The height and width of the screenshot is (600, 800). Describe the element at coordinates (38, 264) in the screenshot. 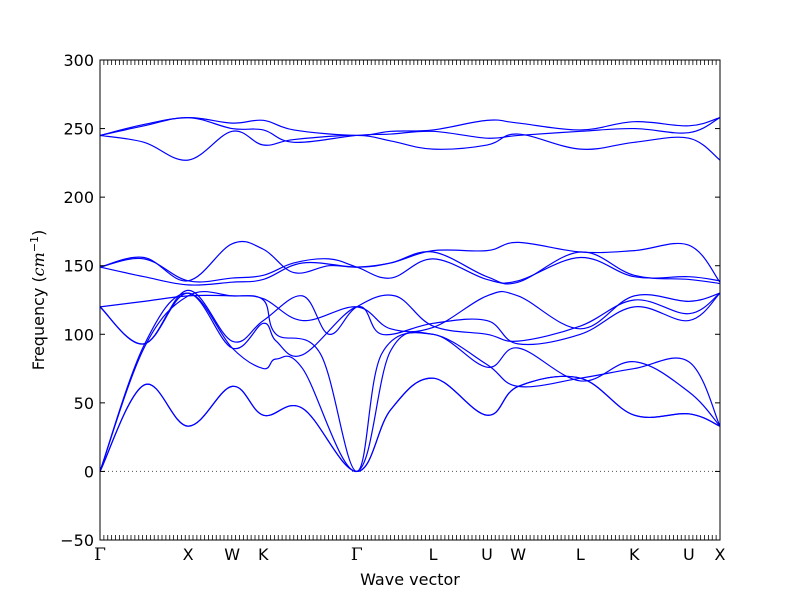

I see `y-axis-label-unit: cm` at that location.